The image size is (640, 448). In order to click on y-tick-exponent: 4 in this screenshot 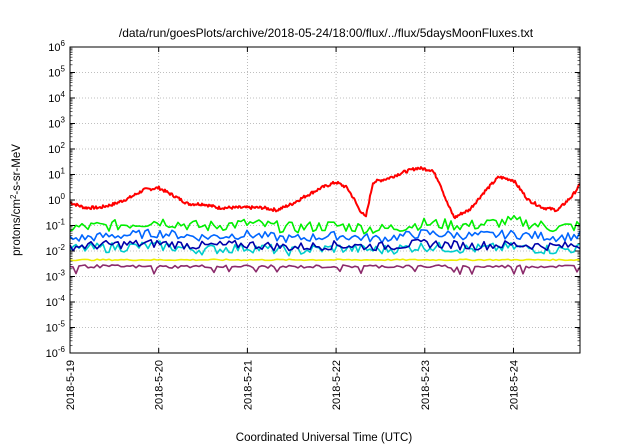, I will do `click(63, 94)`.